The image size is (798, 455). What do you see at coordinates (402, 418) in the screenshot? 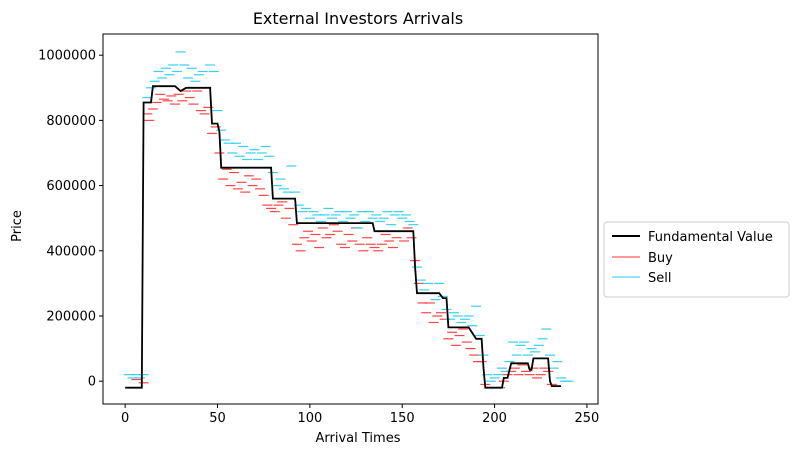
I see `x-tick-label: 150` at bounding box center [402, 418].